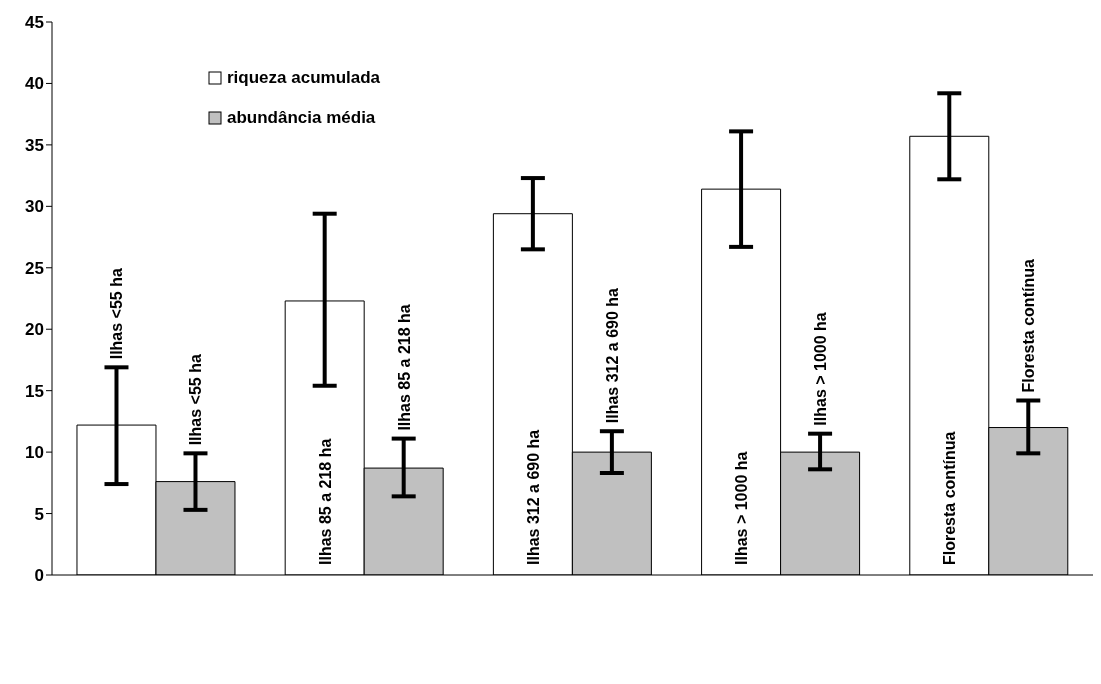  I want to click on y-tick-label: 45, so click(34, 23).